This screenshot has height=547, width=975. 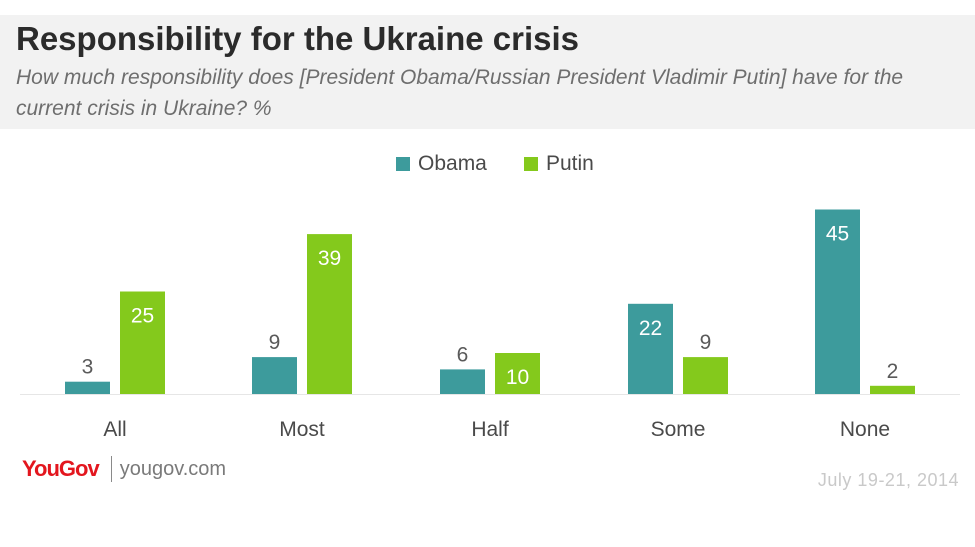 I want to click on data-label-obama-half: 6, so click(x=463, y=354).